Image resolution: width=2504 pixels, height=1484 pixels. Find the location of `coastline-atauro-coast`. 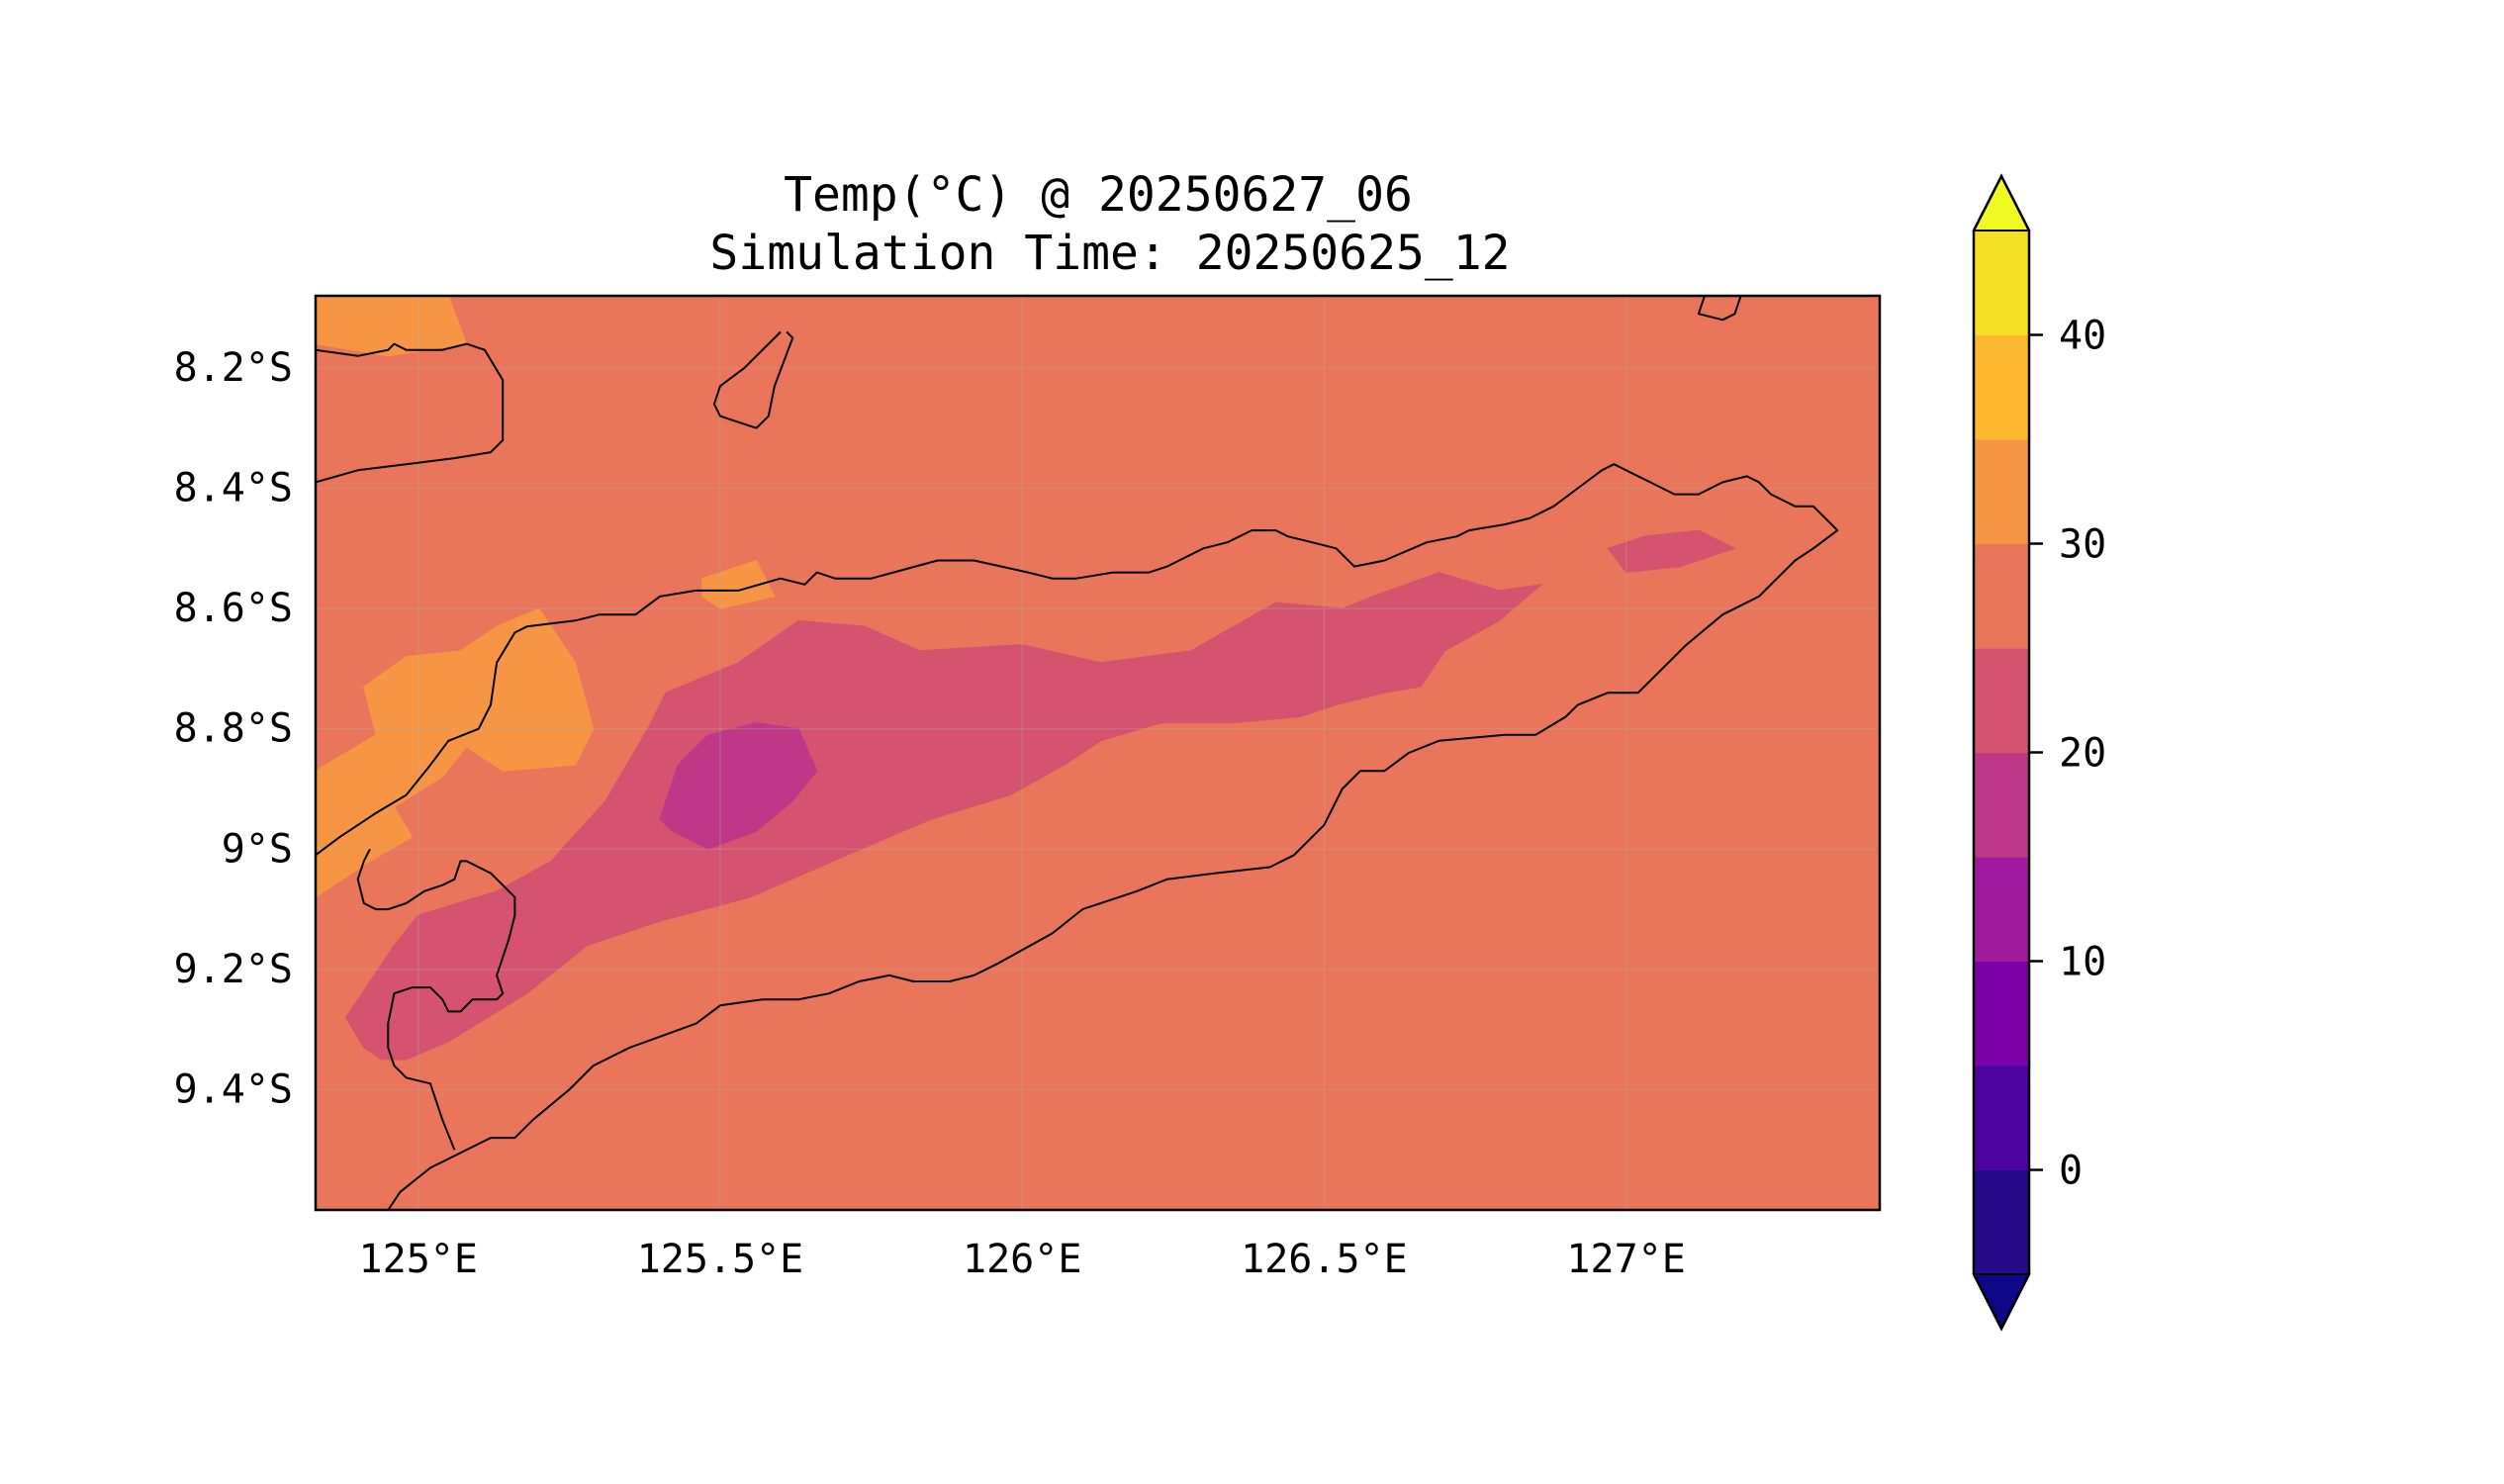

coastline-atauro-coast is located at coordinates (753, 379).